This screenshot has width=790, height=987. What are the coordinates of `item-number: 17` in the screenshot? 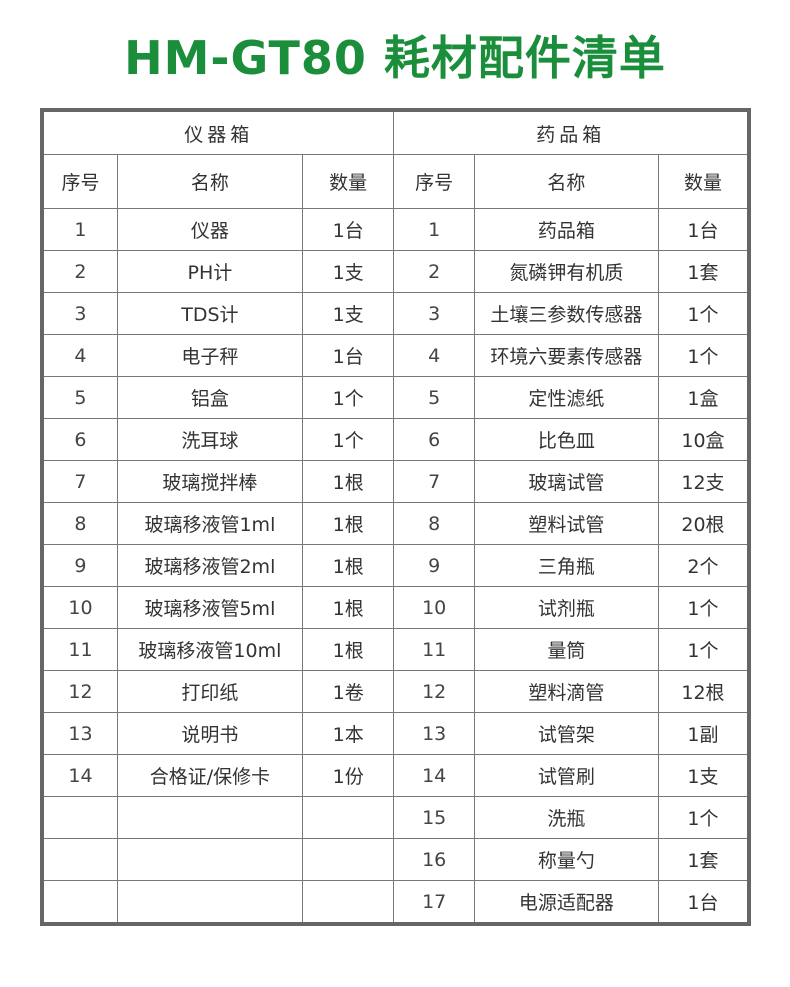 It's located at (434, 902).